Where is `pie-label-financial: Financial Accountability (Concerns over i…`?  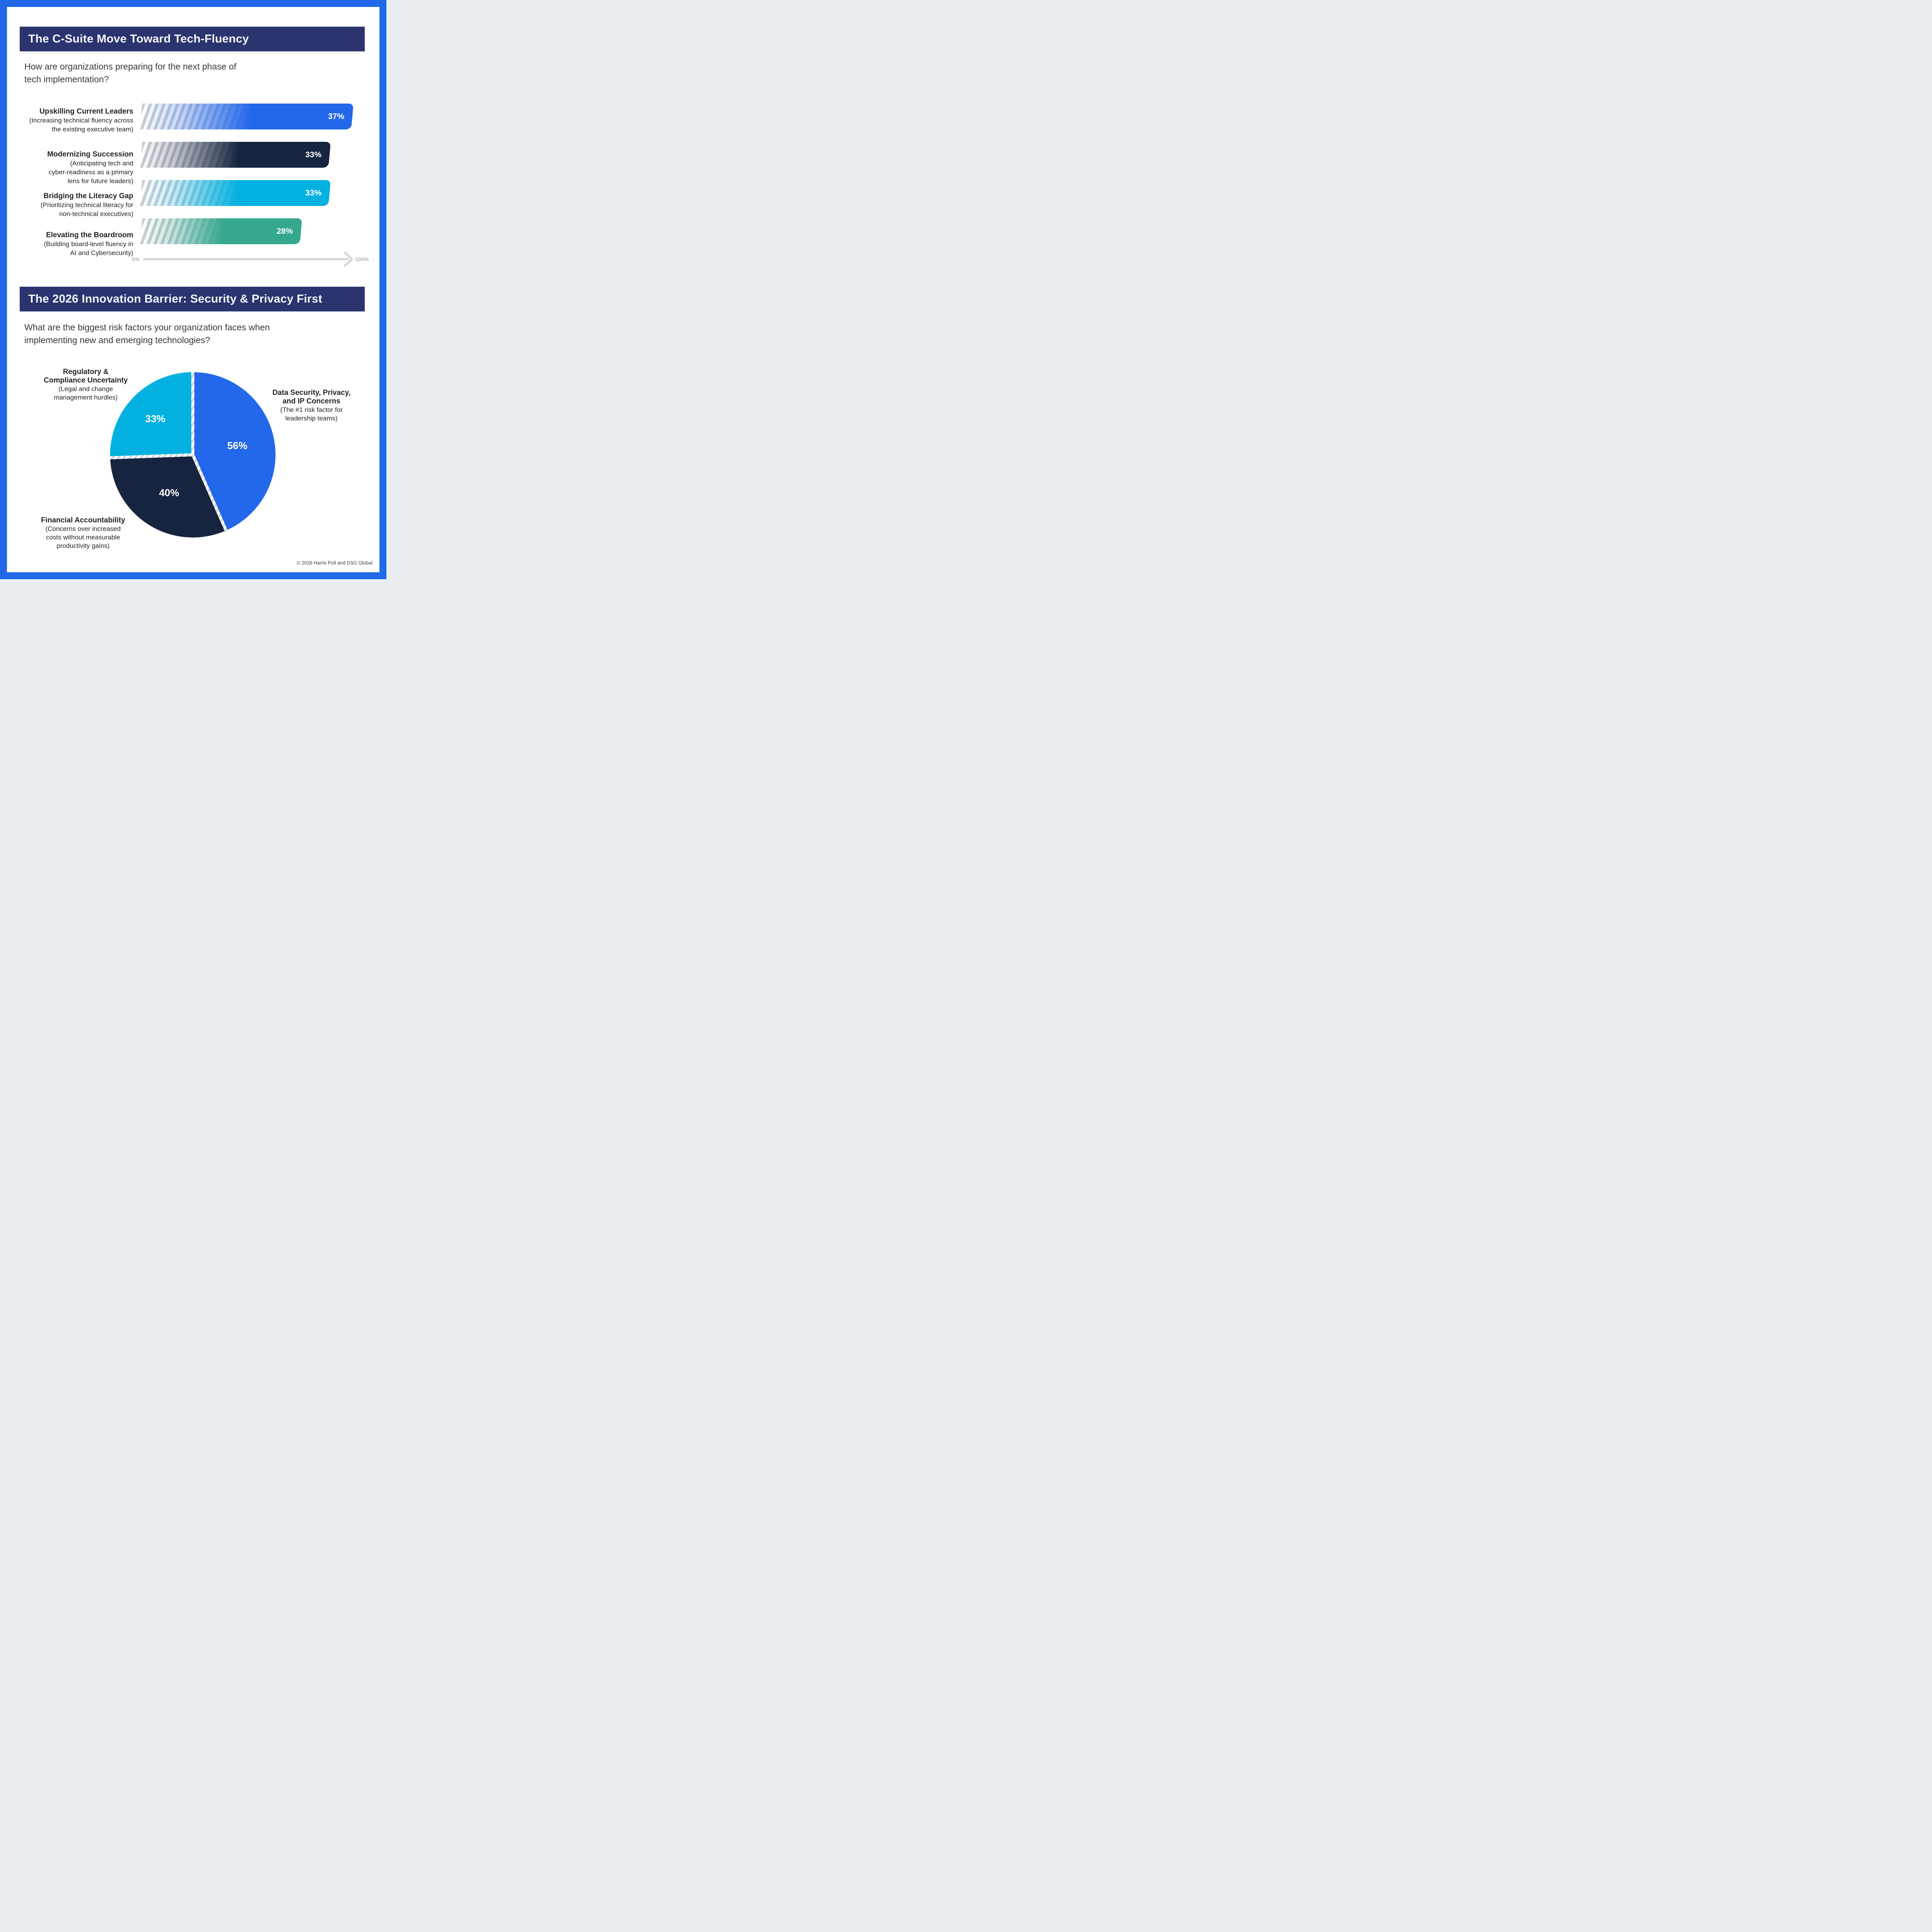
pie-label-financial: Financial Accountability (Concerns over i… is located at coordinates (83, 533).